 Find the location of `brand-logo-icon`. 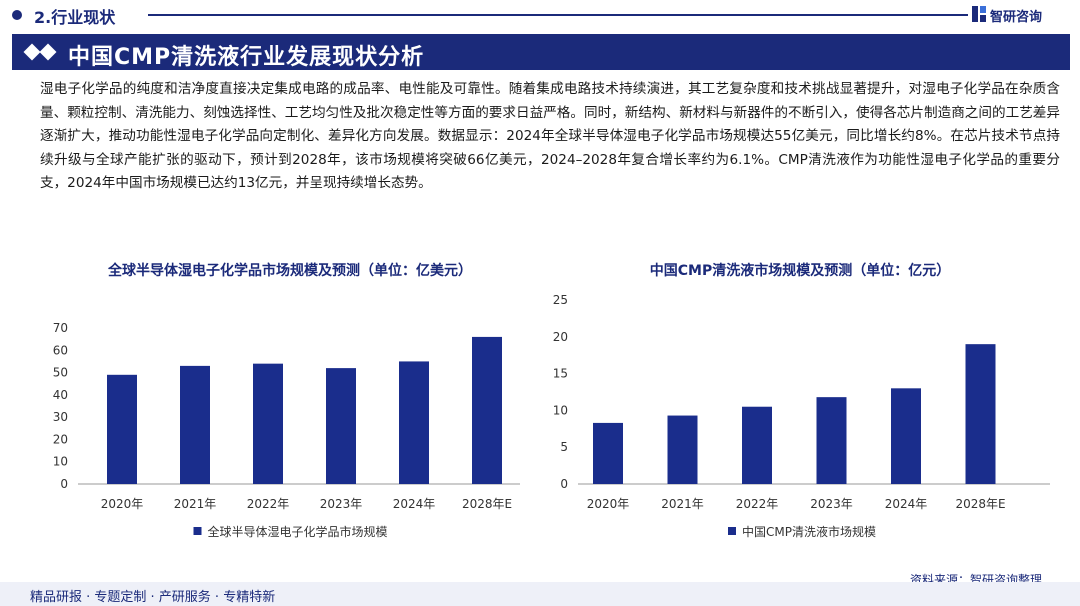

brand-logo-icon is located at coordinates (979, 14).